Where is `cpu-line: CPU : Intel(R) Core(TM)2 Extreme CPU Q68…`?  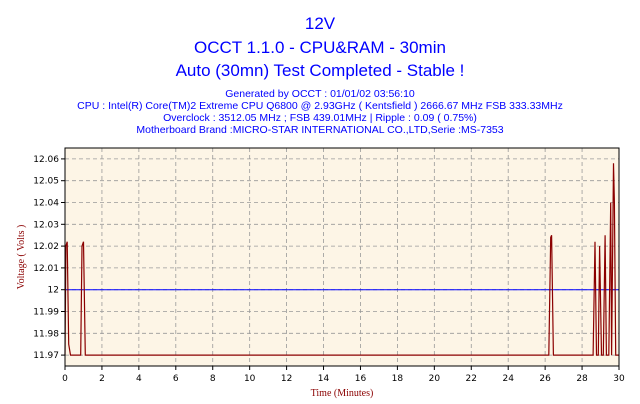
cpu-line: CPU : Intel(R) Core(TM)2 Extreme CPU Q68… is located at coordinates (320, 106).